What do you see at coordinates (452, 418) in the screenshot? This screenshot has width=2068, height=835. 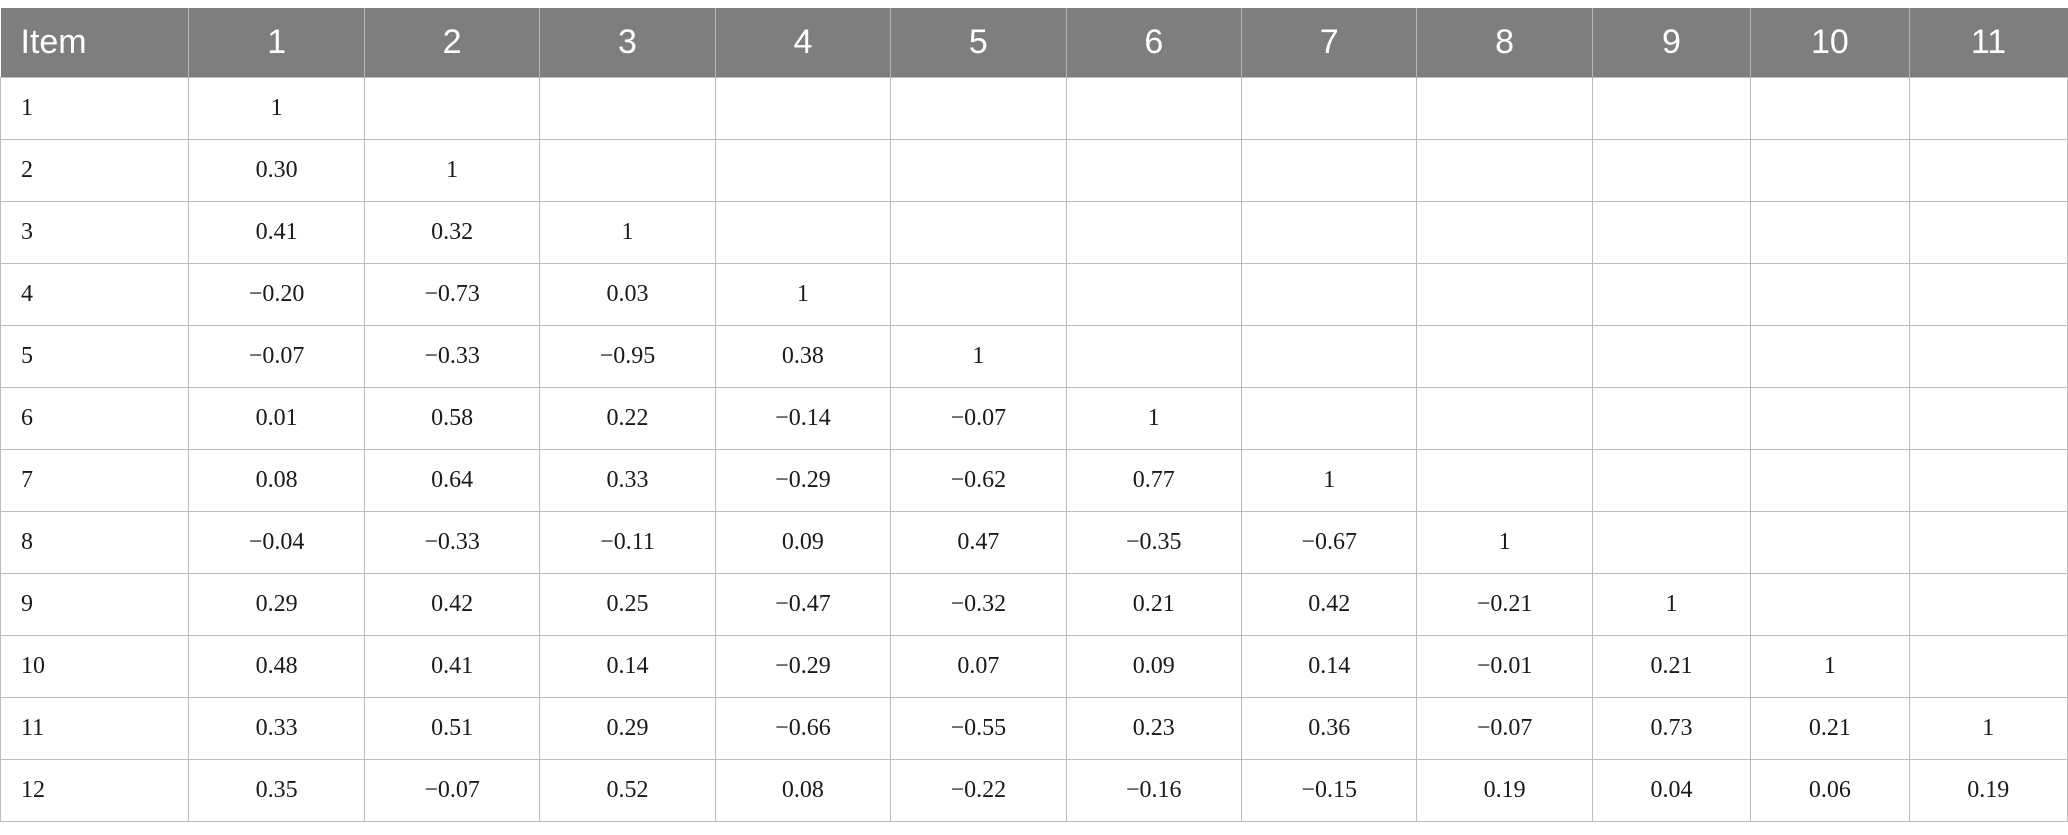 I see `table-cell: 0.58` at bounding box center [452, 418].